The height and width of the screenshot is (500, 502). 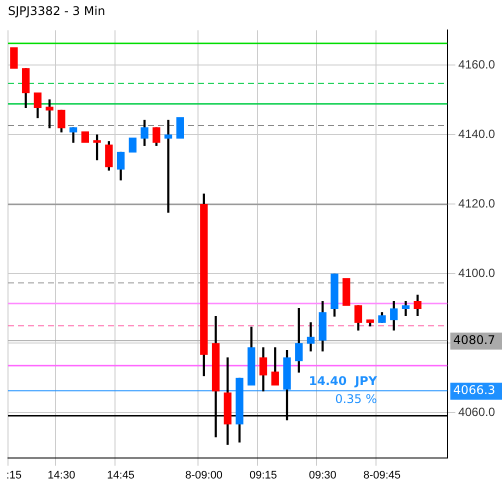 What do you see at coordinates (477, 203) in the screenshot?
I see `y-tick-label: 4120.0` at bounding box center [477, 203].